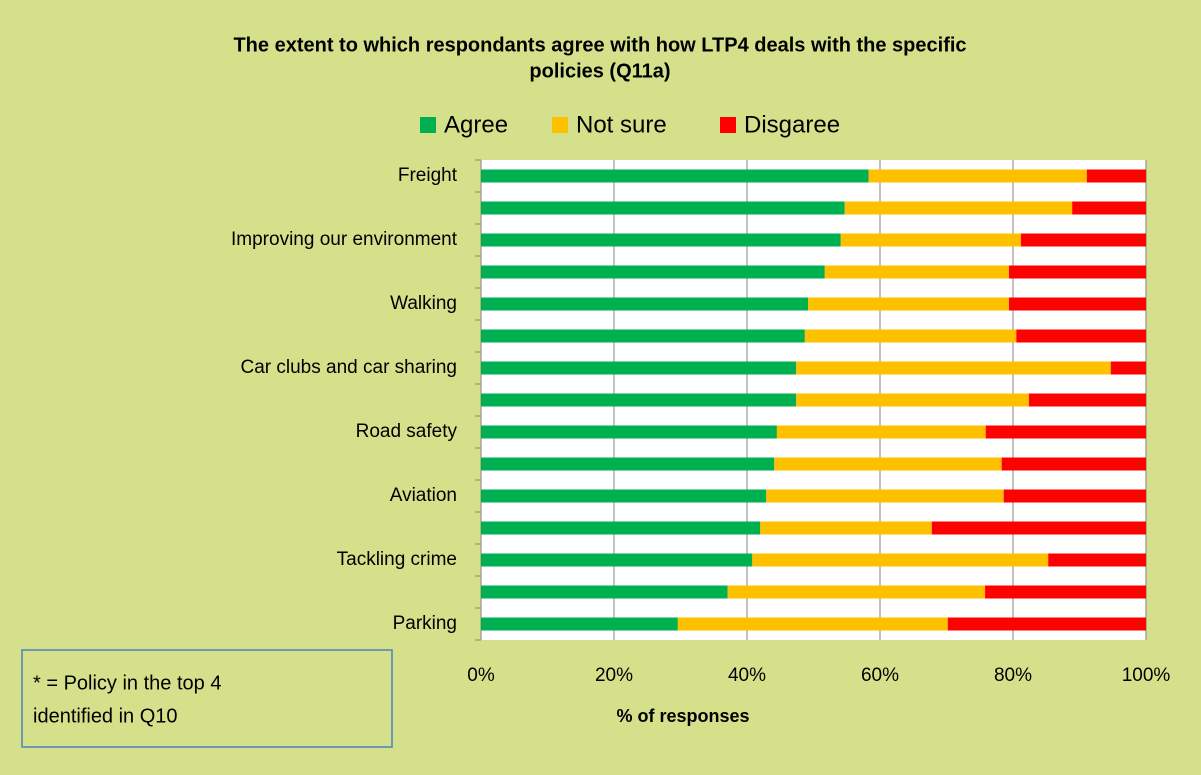  Describe the element at coordinates (621, 124) in the screenshot. I see `legend-label: Not sure` at that location.